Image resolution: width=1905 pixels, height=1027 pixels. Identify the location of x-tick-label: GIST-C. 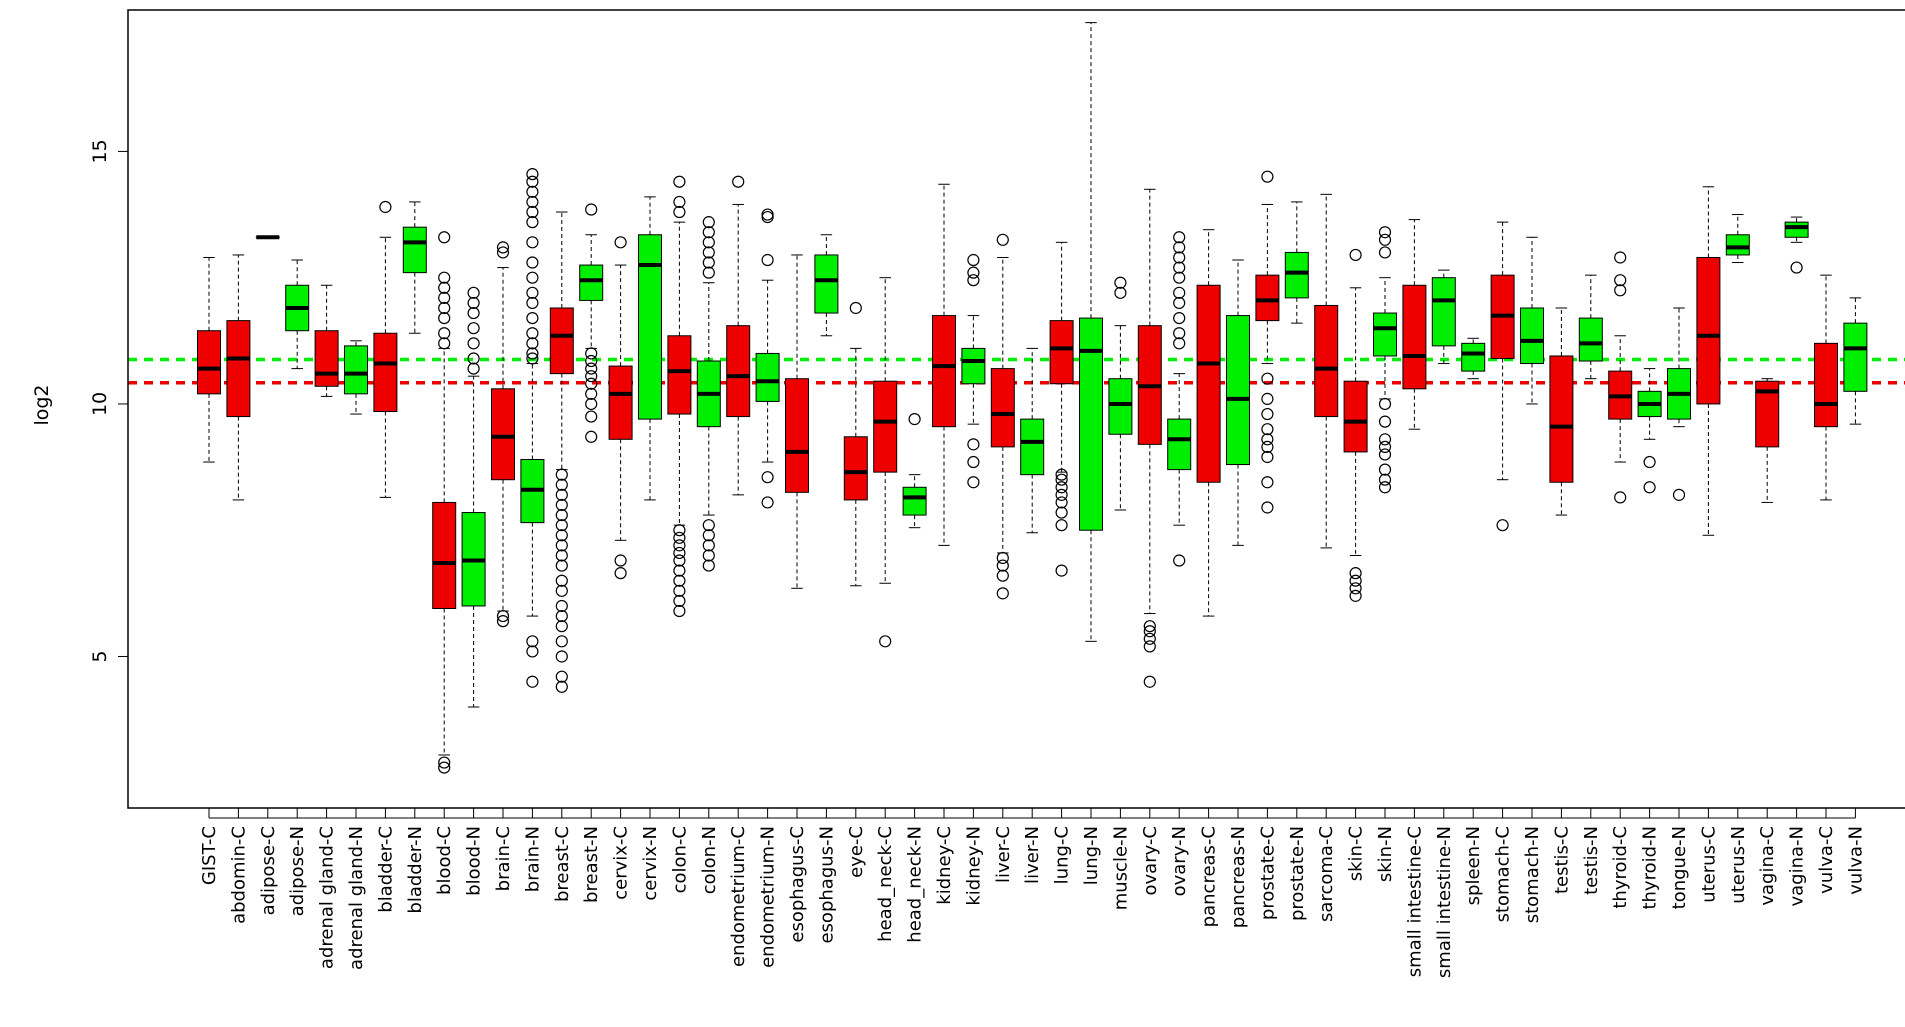
(209, 855).